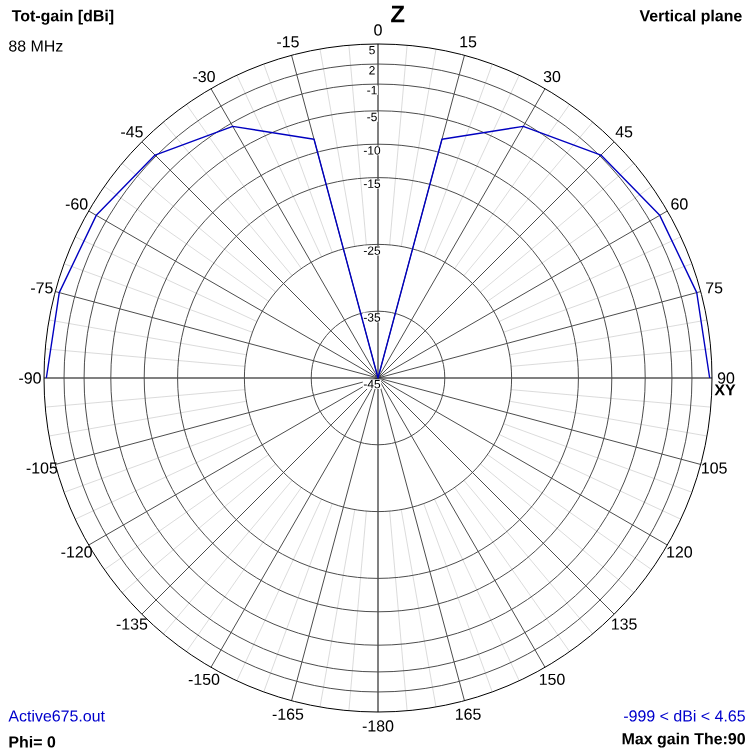 This screenshot has width=754, height=754. What do you see at coordinates (398, 14) in the screenshot?
I see `text: Z` at bounding box center [398, 14].